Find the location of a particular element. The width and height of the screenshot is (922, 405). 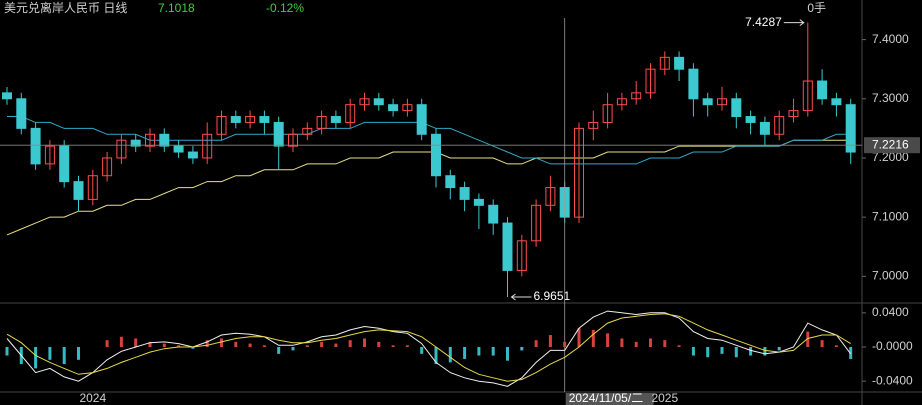

current-price-label: 7.2216 is located at coordinates (890, 144).